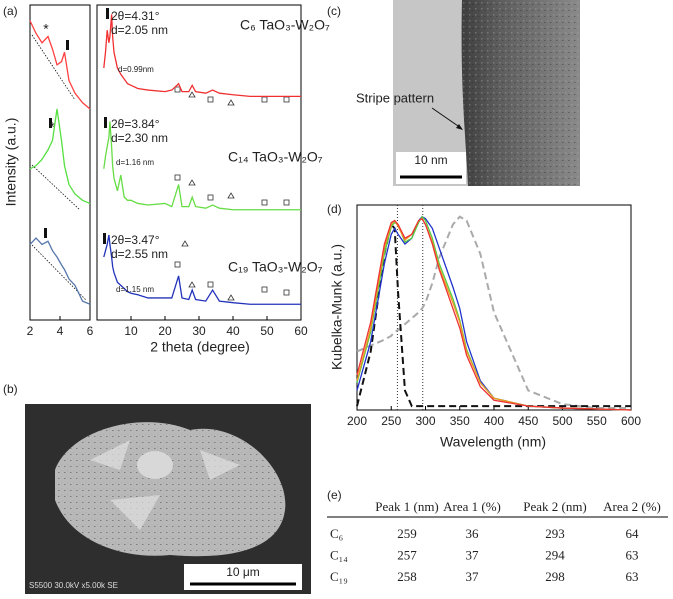 The height and width of the screenshot is (599, 673). What do you see at coordinates (275, 267) in the screenshot?
I see `series-label: C₁₉ TaO₃-W₂O₇` at bounding box center [275, 267].